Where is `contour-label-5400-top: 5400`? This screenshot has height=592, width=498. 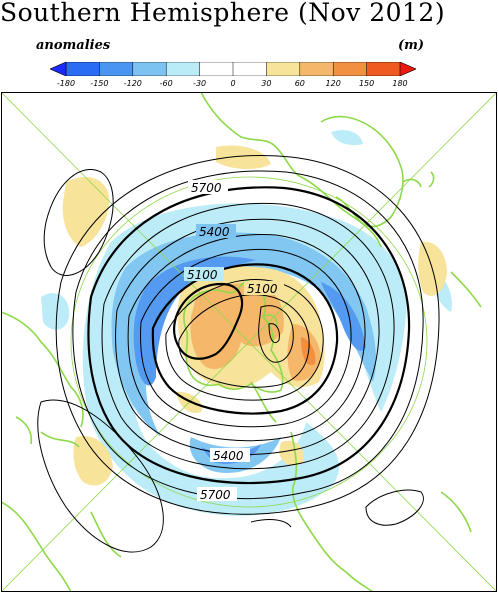 contour-label-5400-top: 5400 is located at coordinates (214, 232).